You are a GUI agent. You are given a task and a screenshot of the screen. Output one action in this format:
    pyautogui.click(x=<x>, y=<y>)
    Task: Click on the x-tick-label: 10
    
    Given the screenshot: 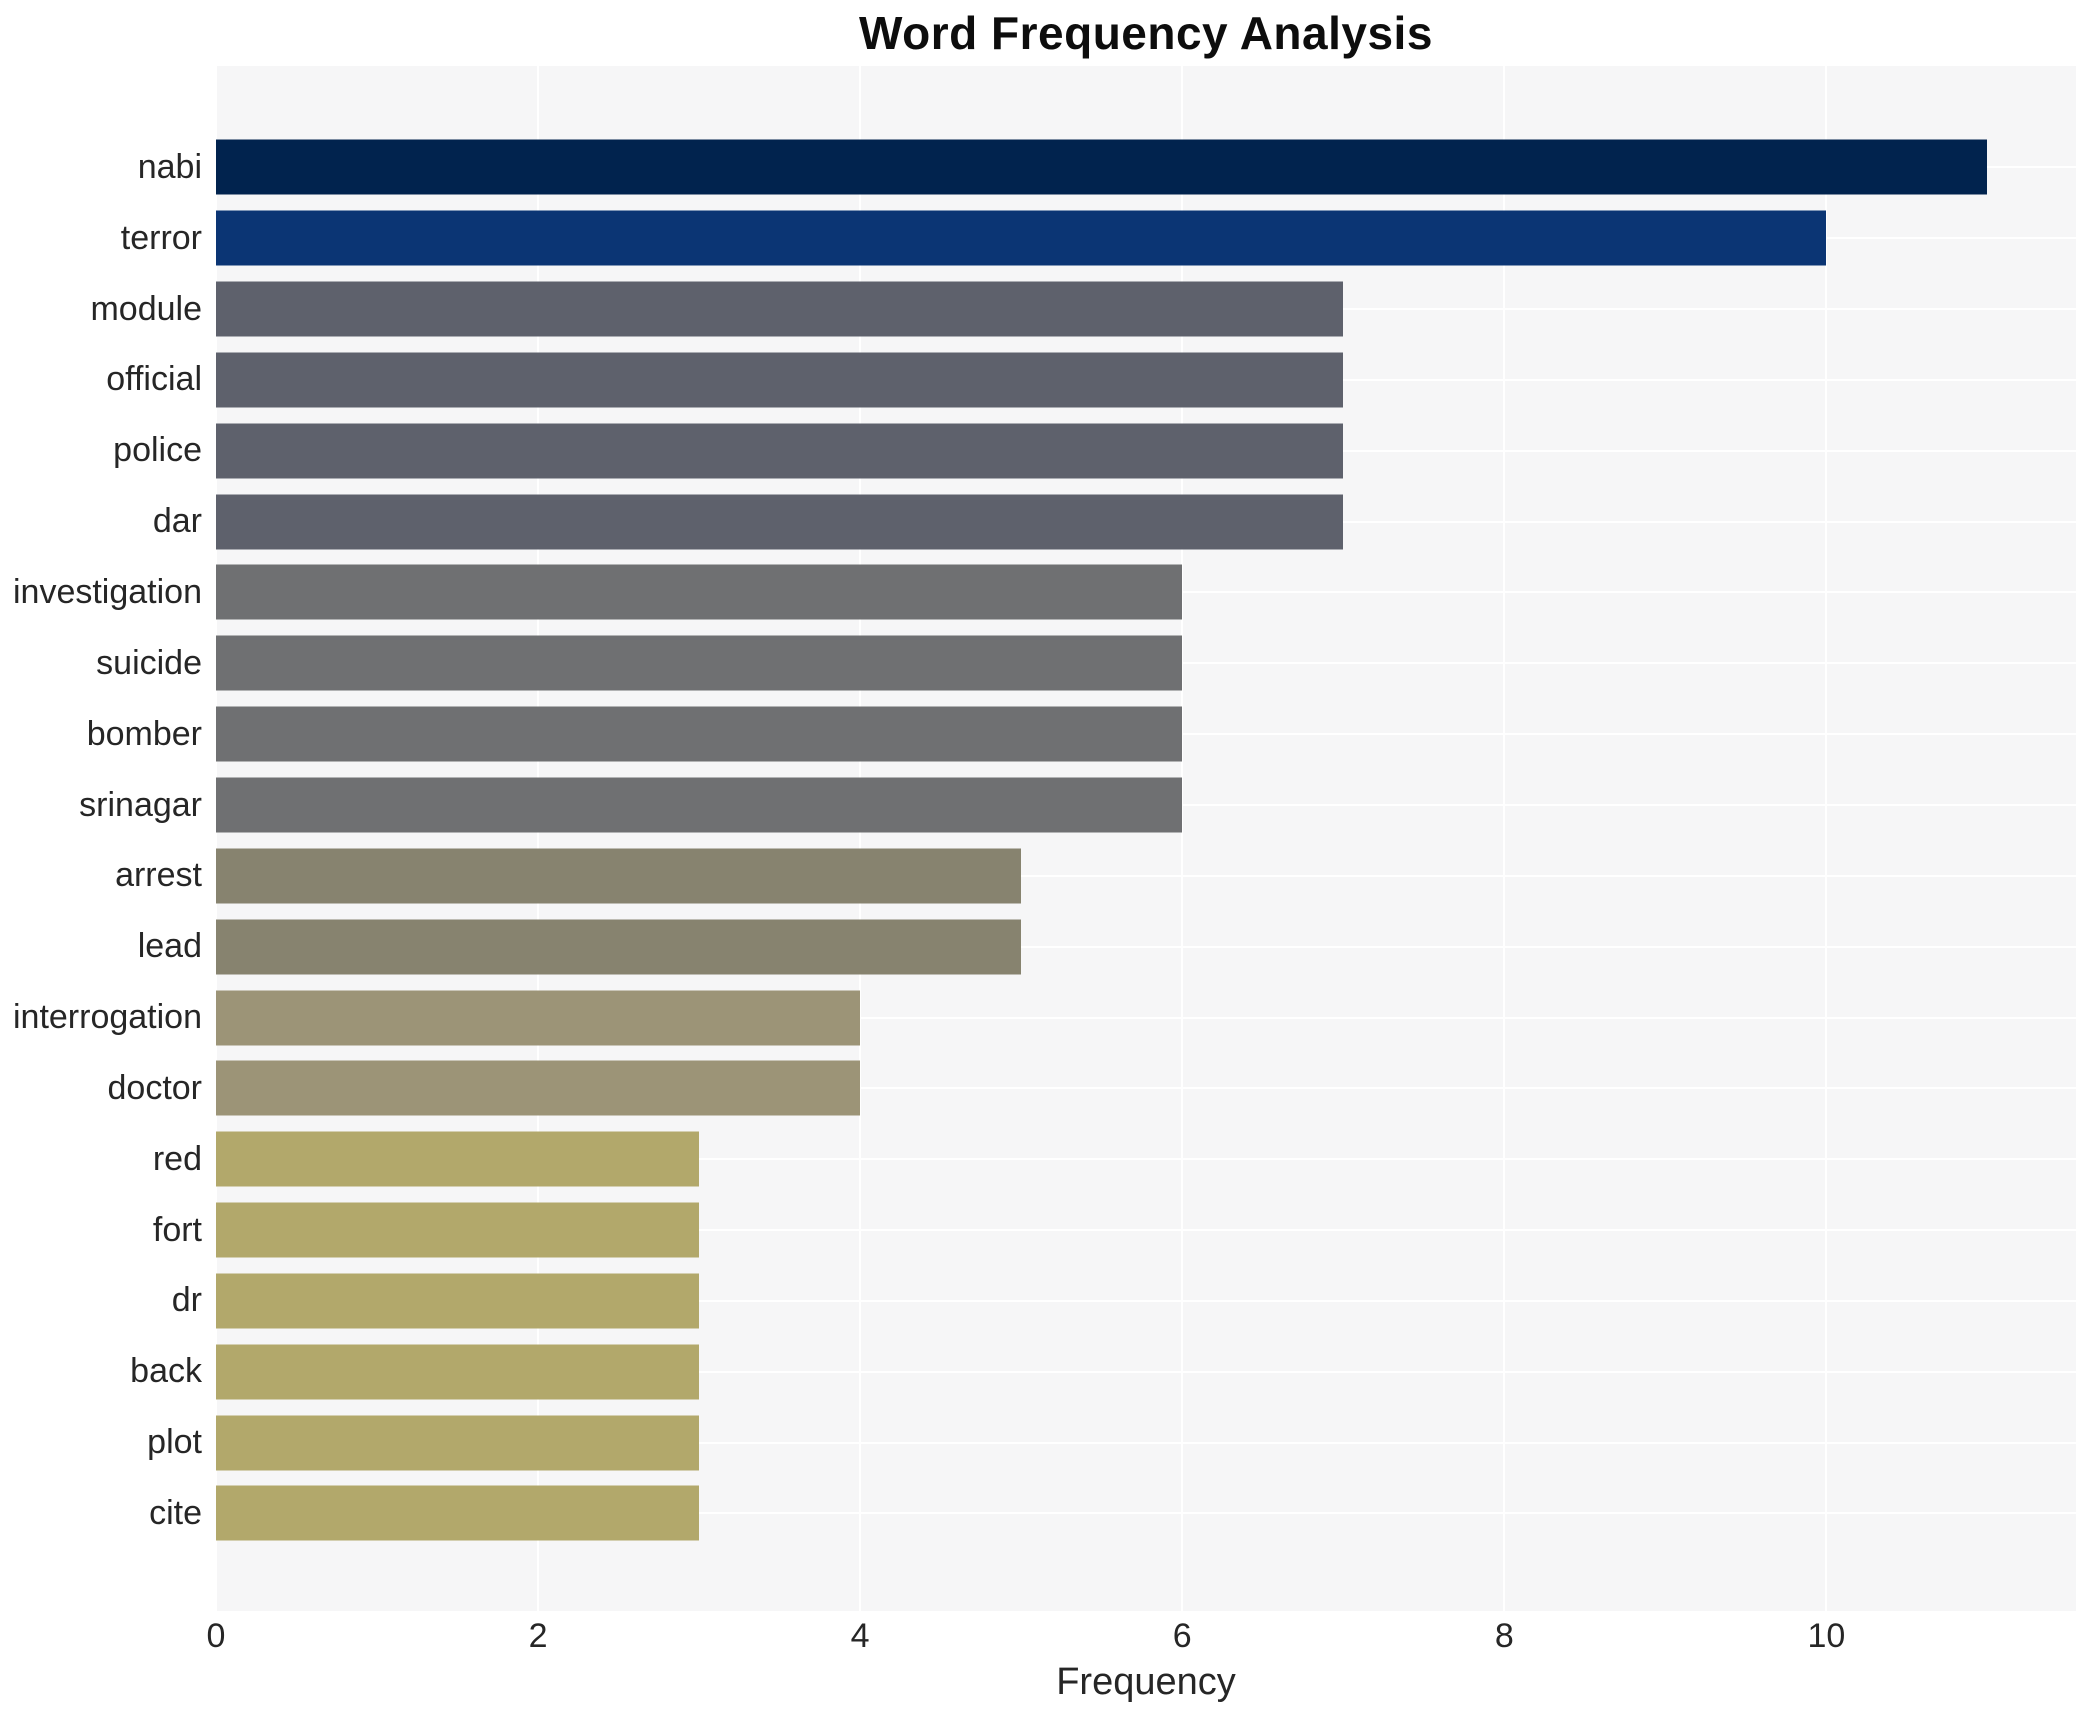 What is the action you would take?
    pyautogui.click(x=1826, y=1636)
    